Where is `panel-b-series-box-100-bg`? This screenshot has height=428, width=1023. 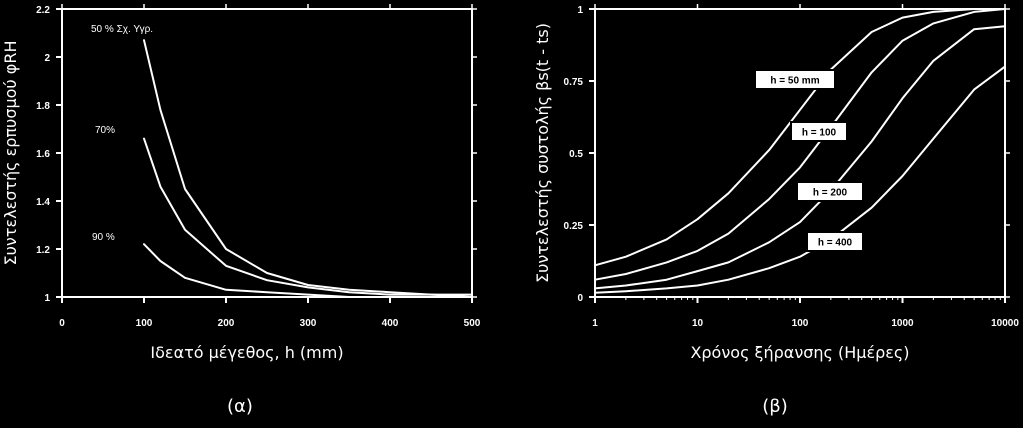 panel-b-series-box-100-bg is located at coordinates (819, 131).